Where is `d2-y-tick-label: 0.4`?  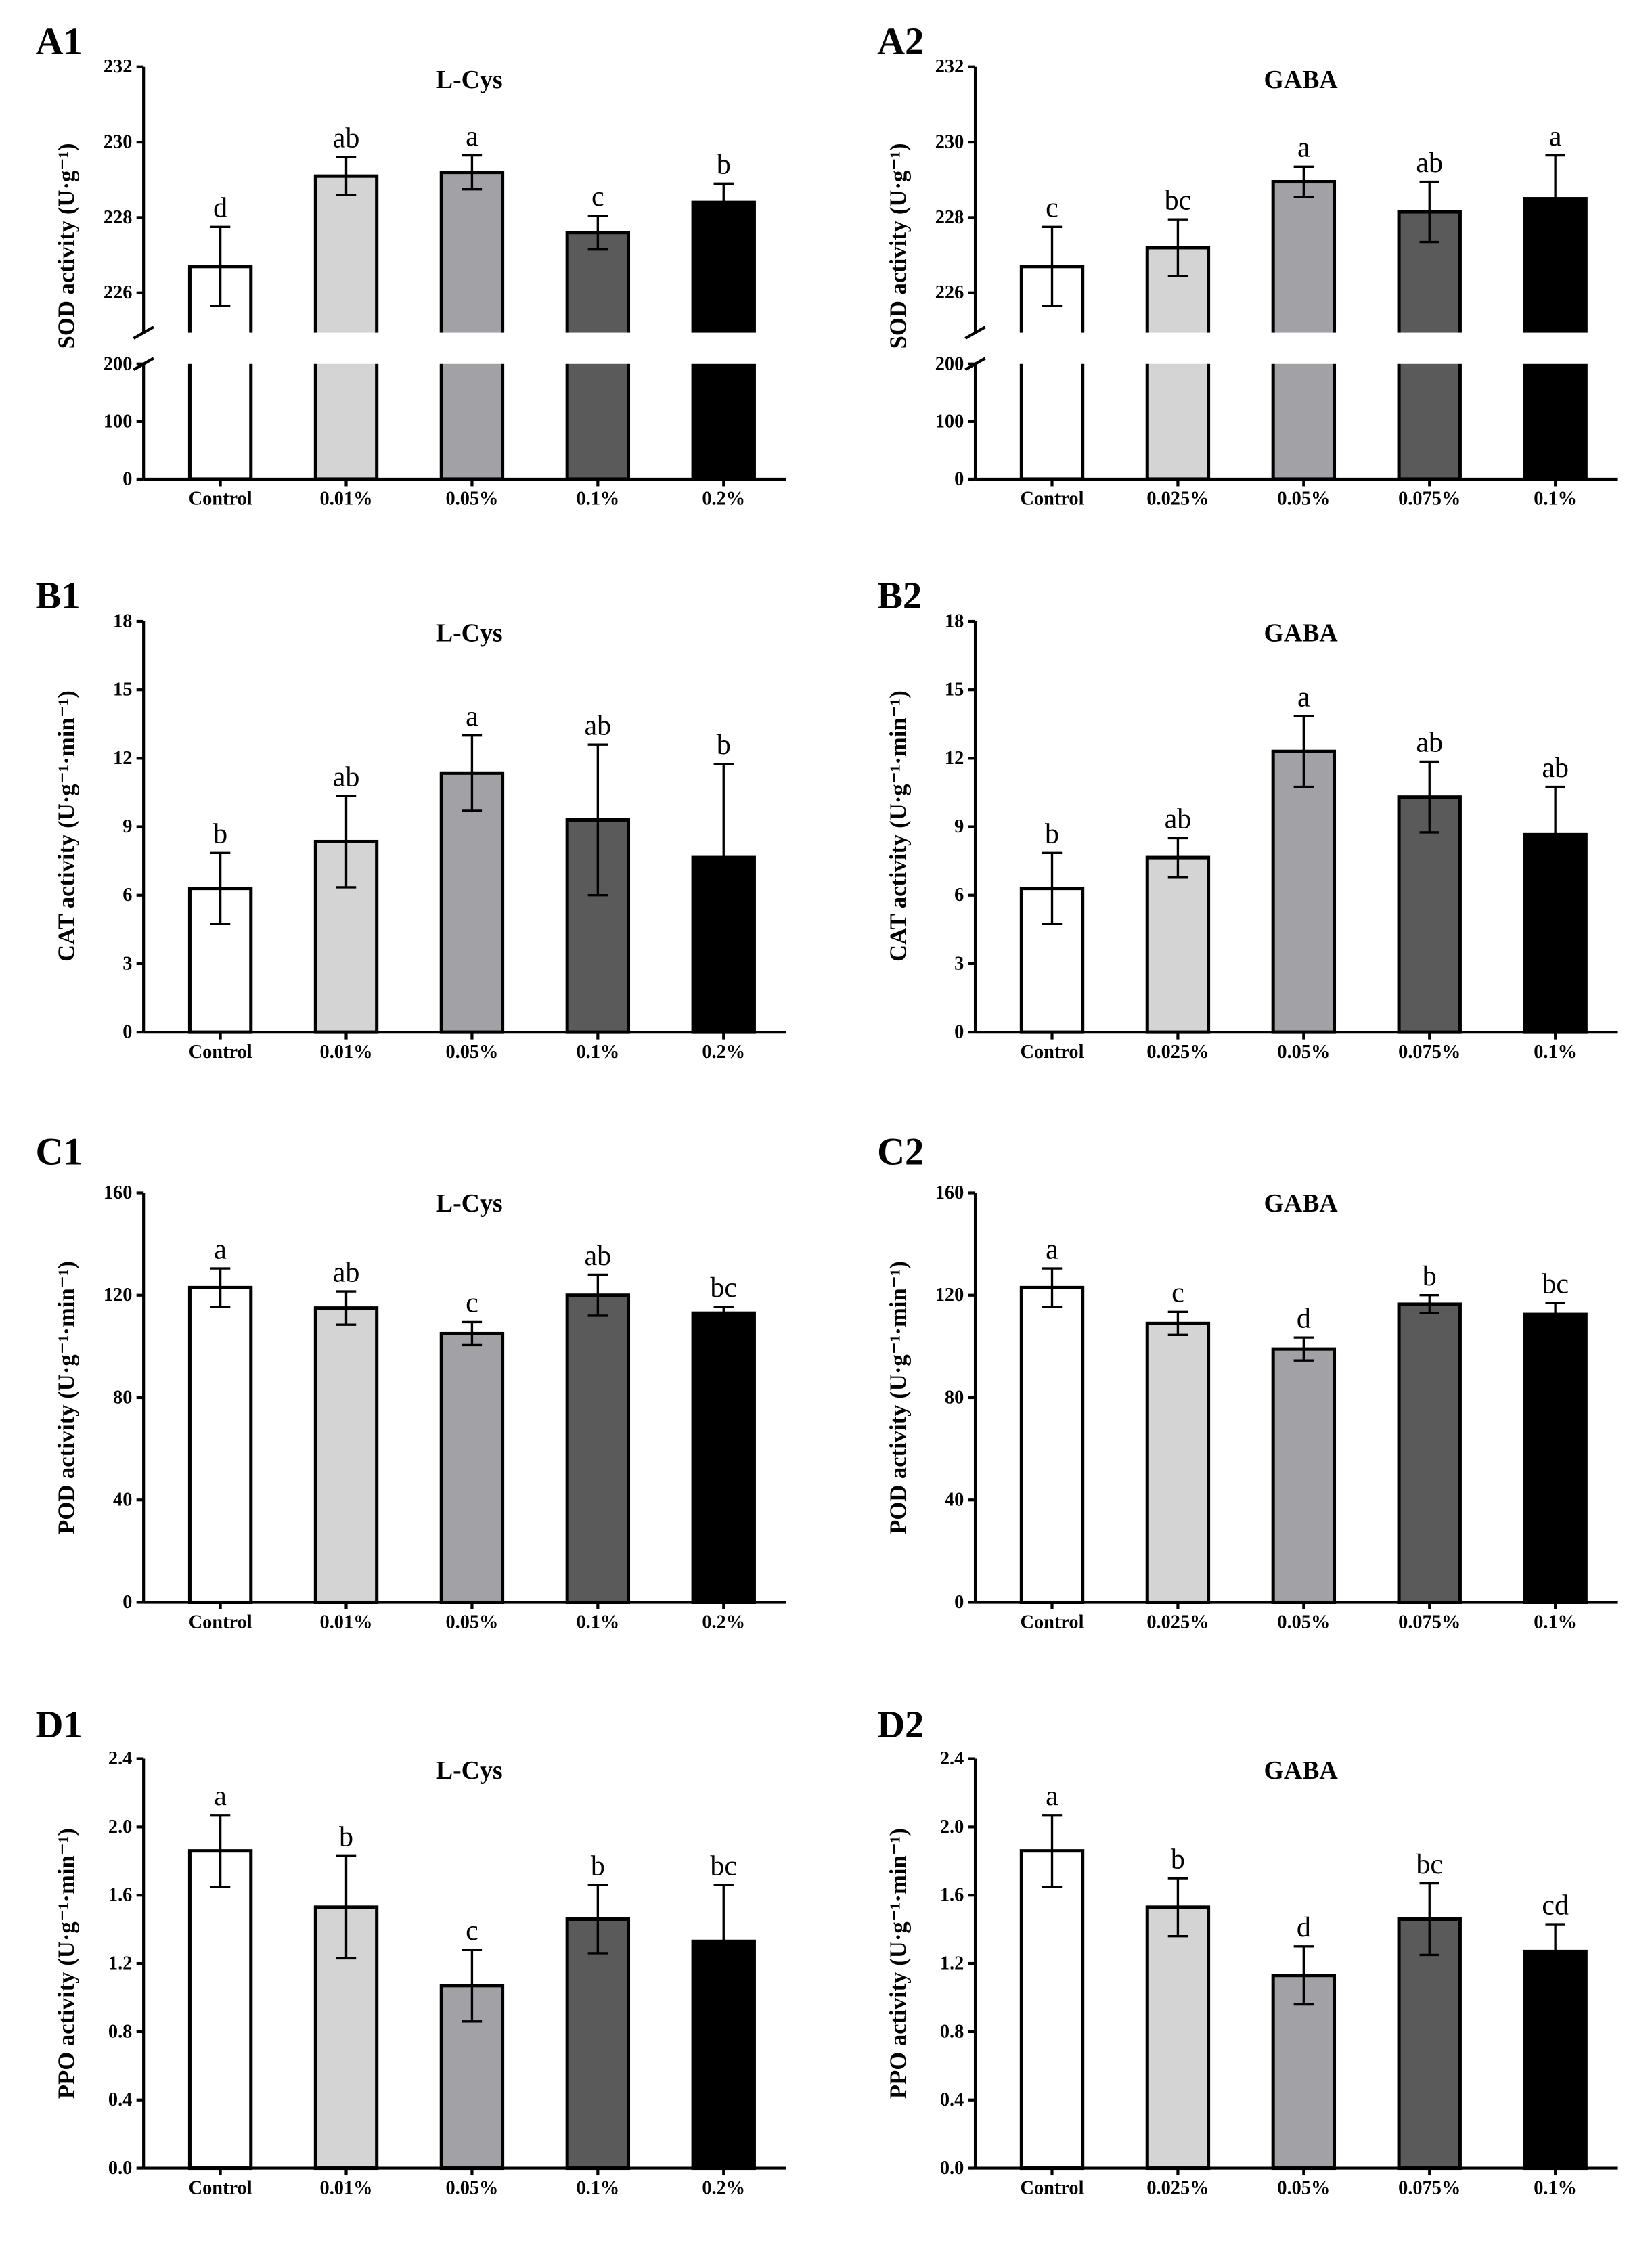
d2-y-tick-label: 0.4 is located at coordinates (952, 2099).